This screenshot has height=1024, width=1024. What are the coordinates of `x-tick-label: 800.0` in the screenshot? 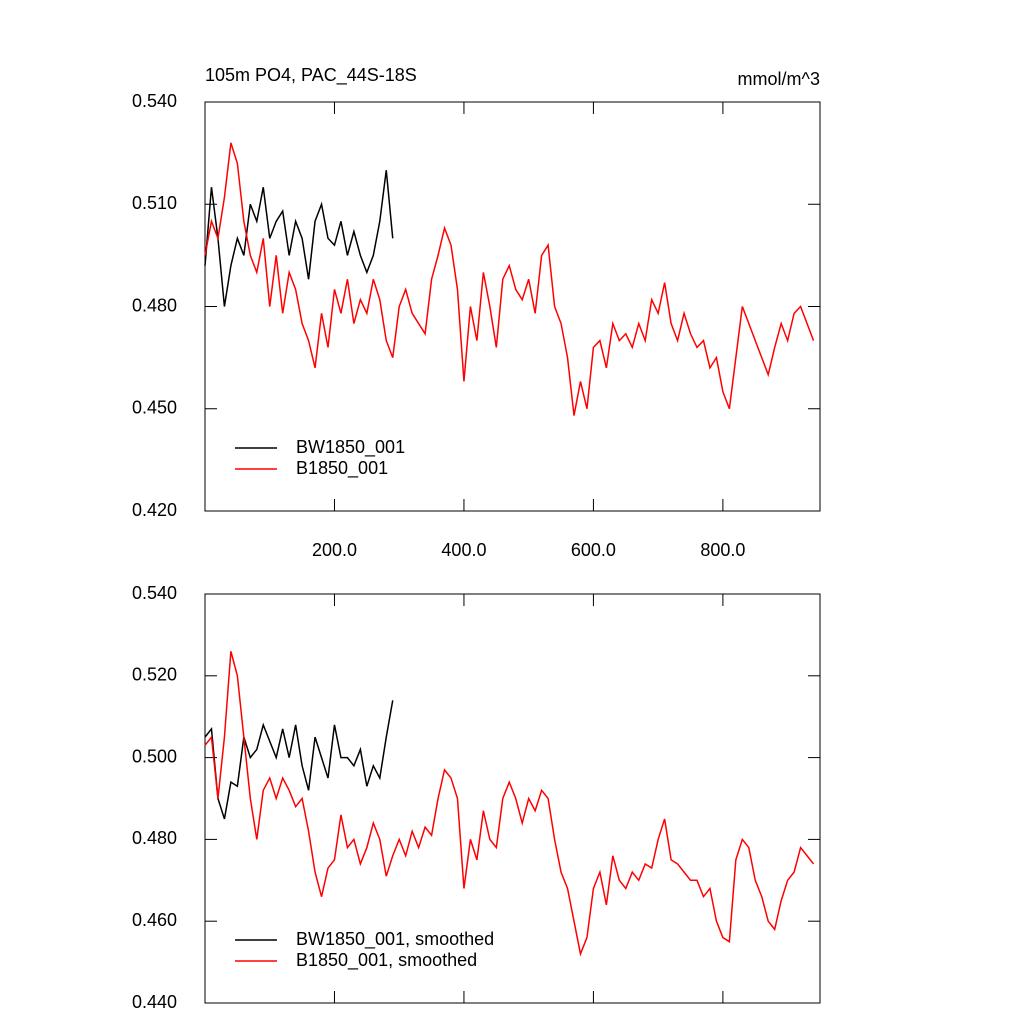 It's located at (722, 550).